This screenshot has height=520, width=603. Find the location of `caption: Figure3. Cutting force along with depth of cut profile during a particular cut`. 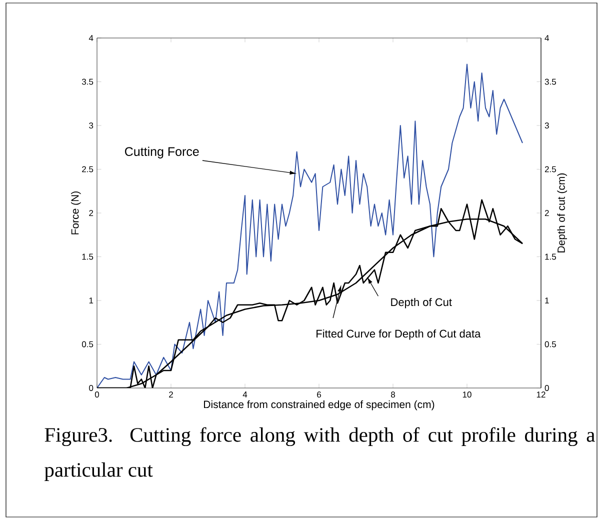

caption: Figure3. Cutting force along with depth of cut profile during a particular cut is located at coordinates (319, 454).